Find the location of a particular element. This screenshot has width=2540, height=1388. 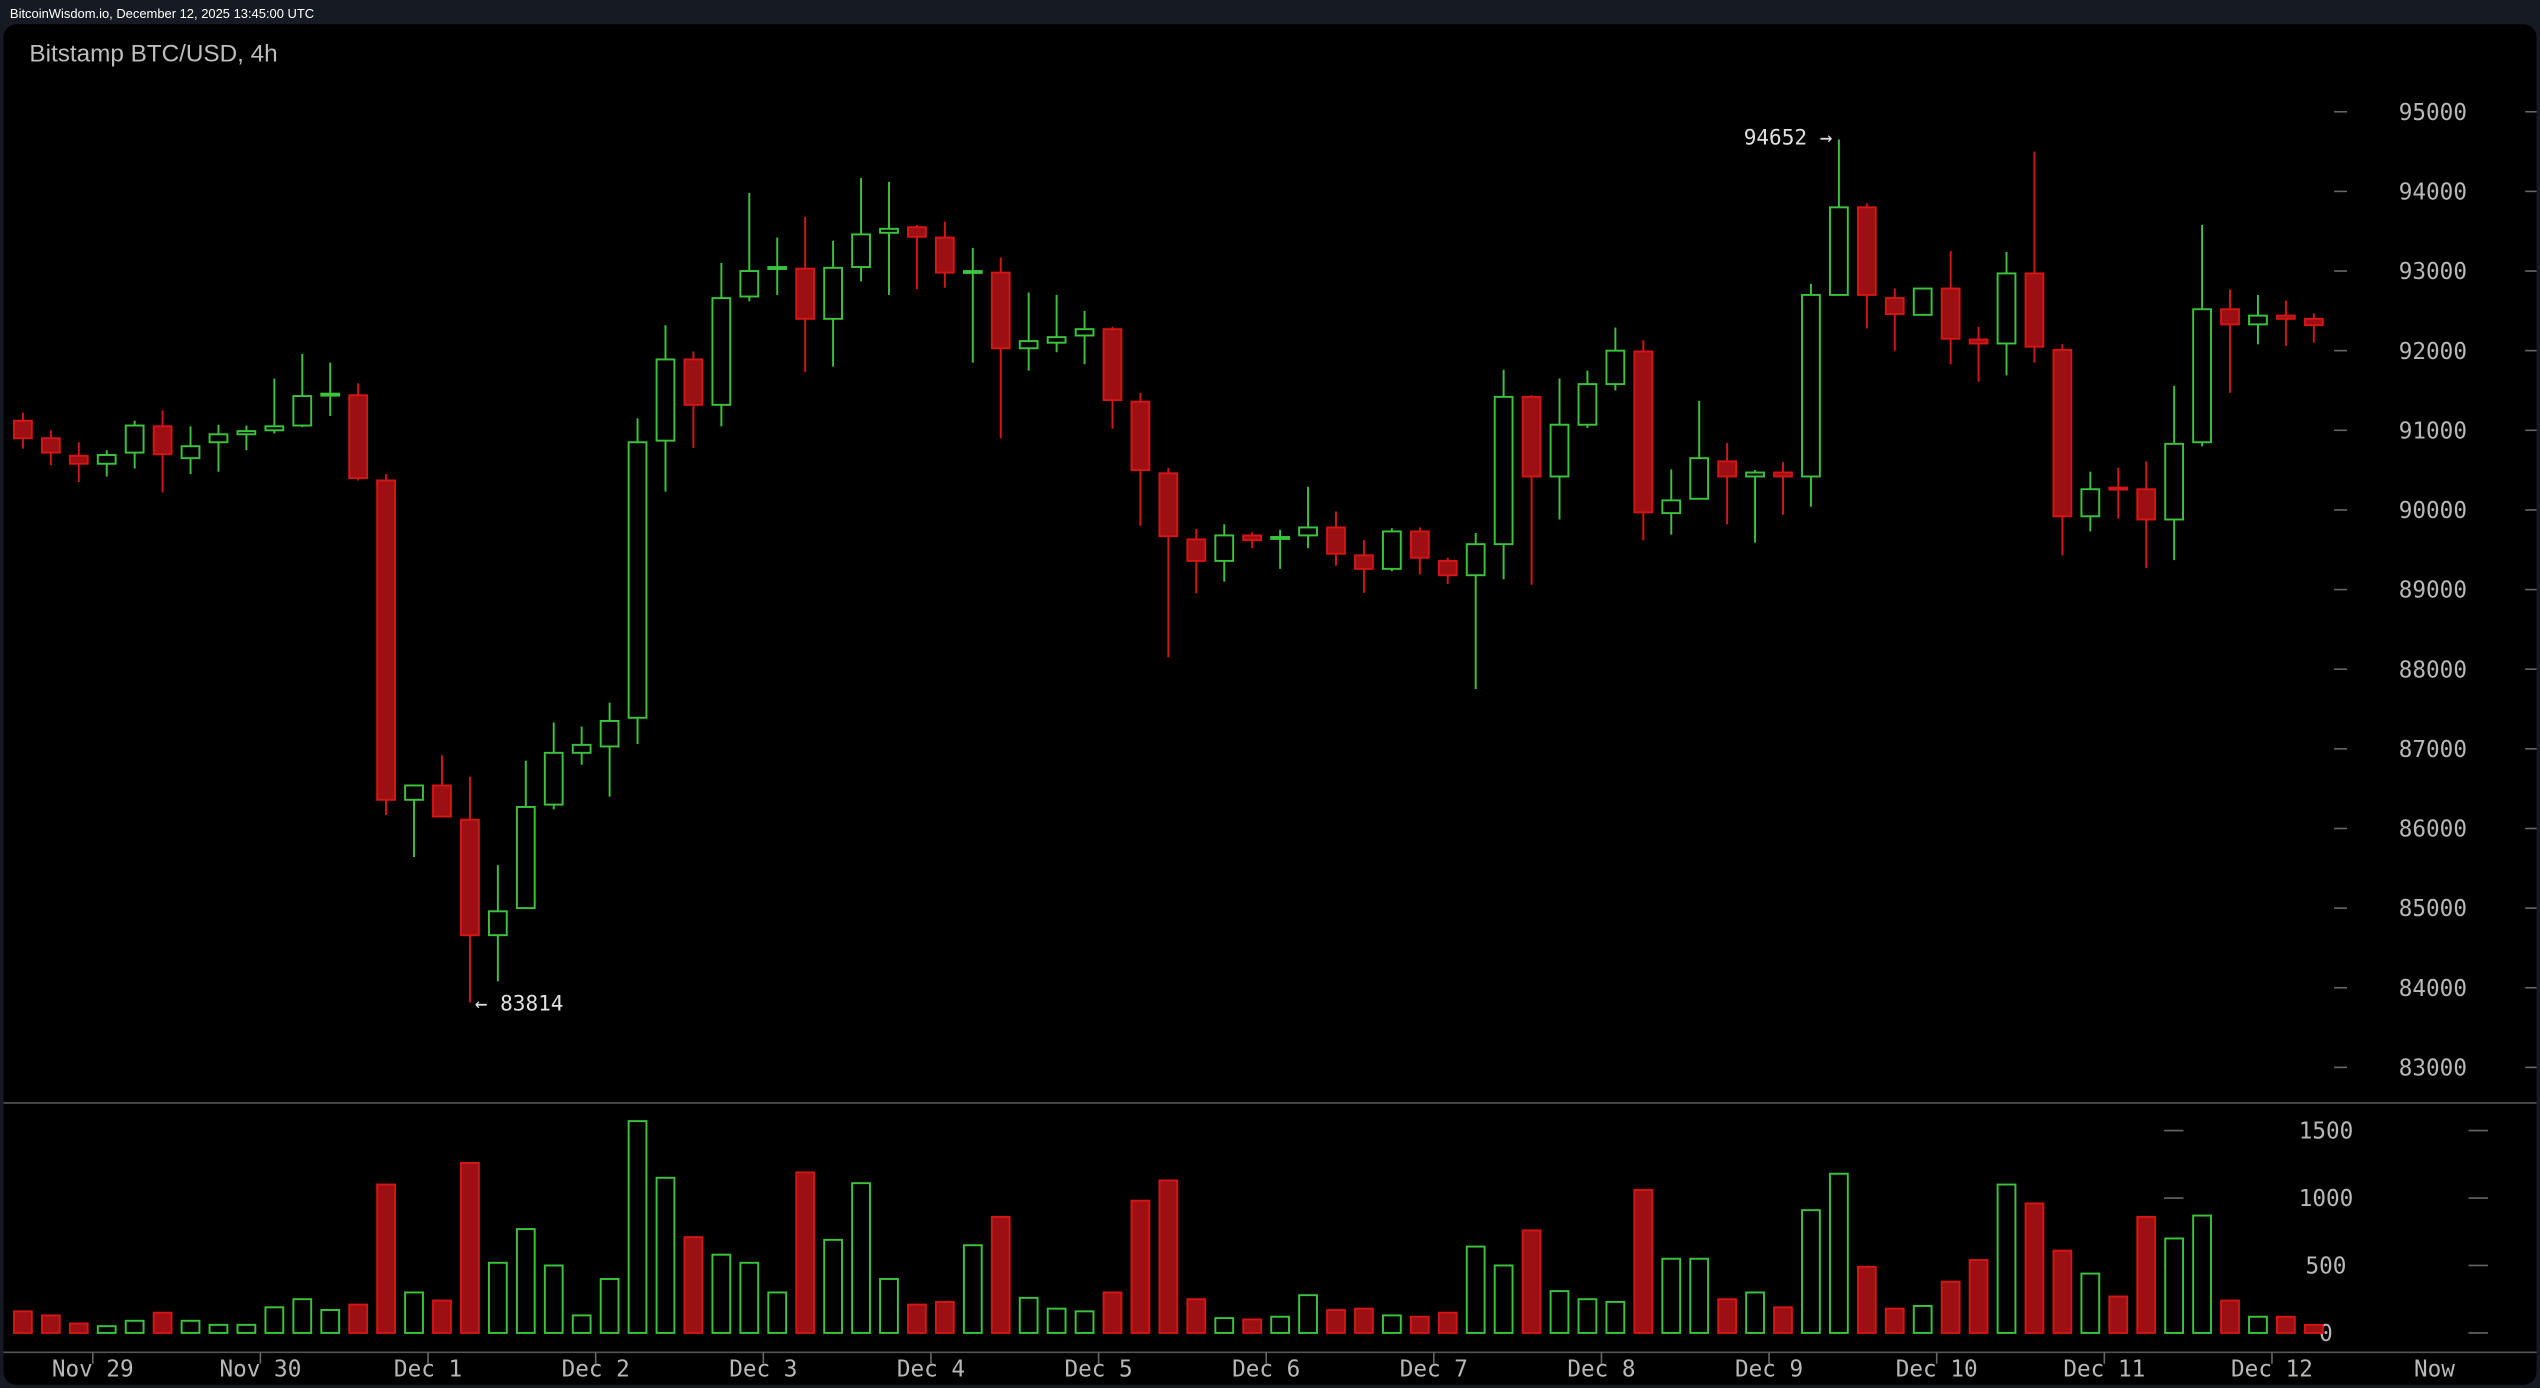

price-extreme-label: ← 83814 is located at coordinates (519, 1003).